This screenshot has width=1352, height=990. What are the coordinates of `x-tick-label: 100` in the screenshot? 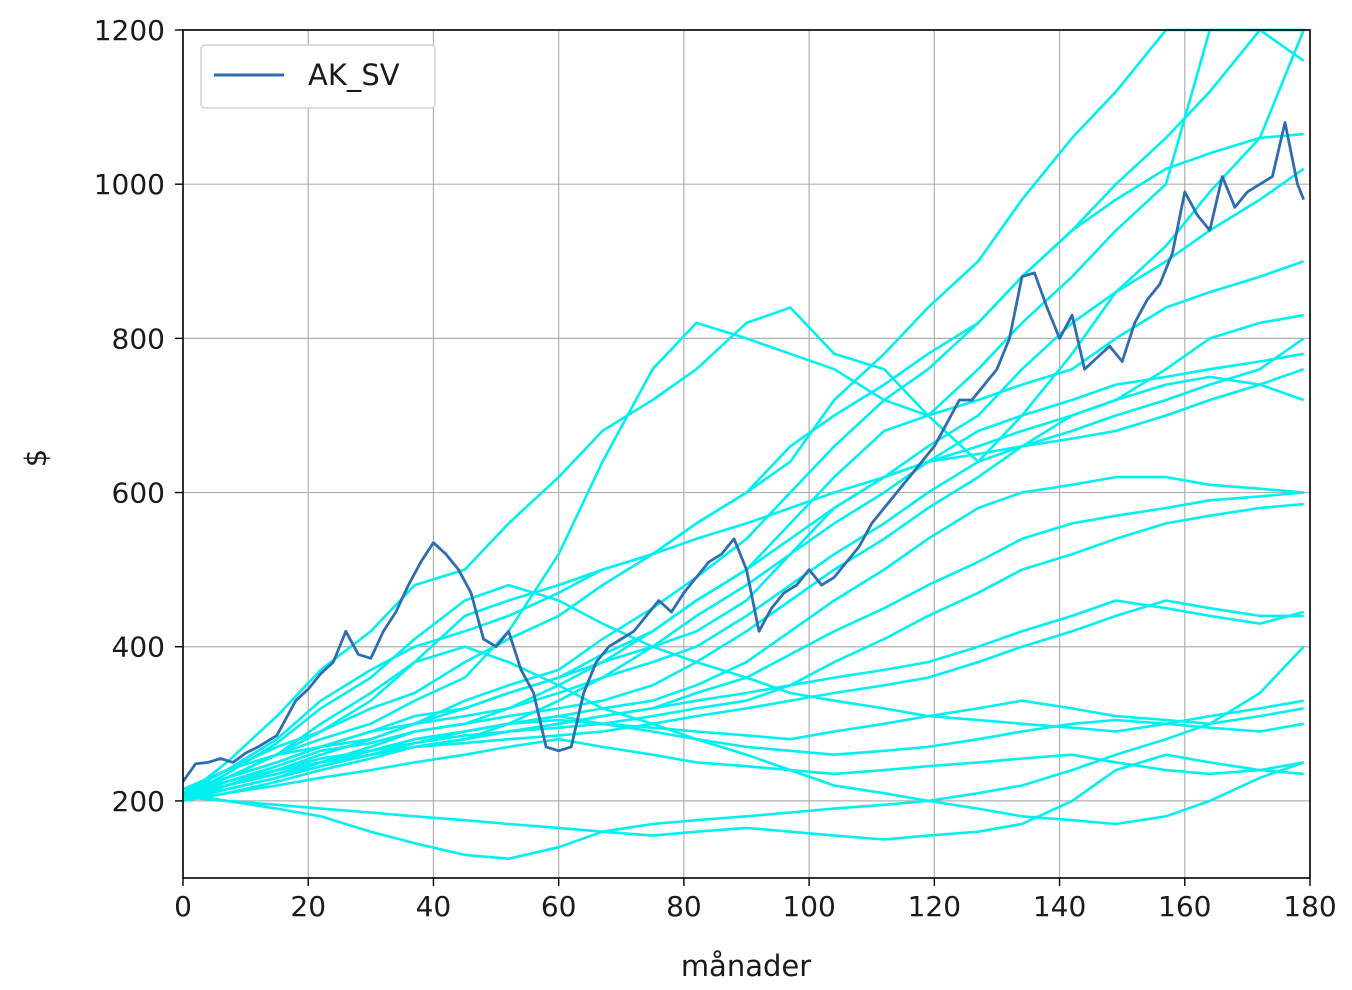 It's located at (808, 906).